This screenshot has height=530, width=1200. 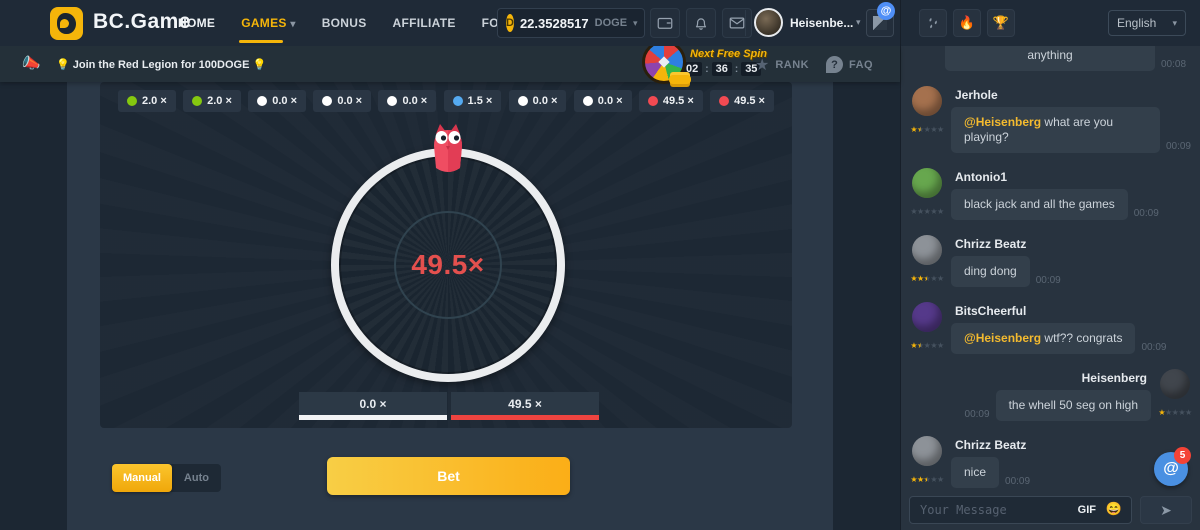 What do you see at coordinates (510, 23) in the screenshot?
I see `doge-coin-icon: D` at bounding box center [510, 23].